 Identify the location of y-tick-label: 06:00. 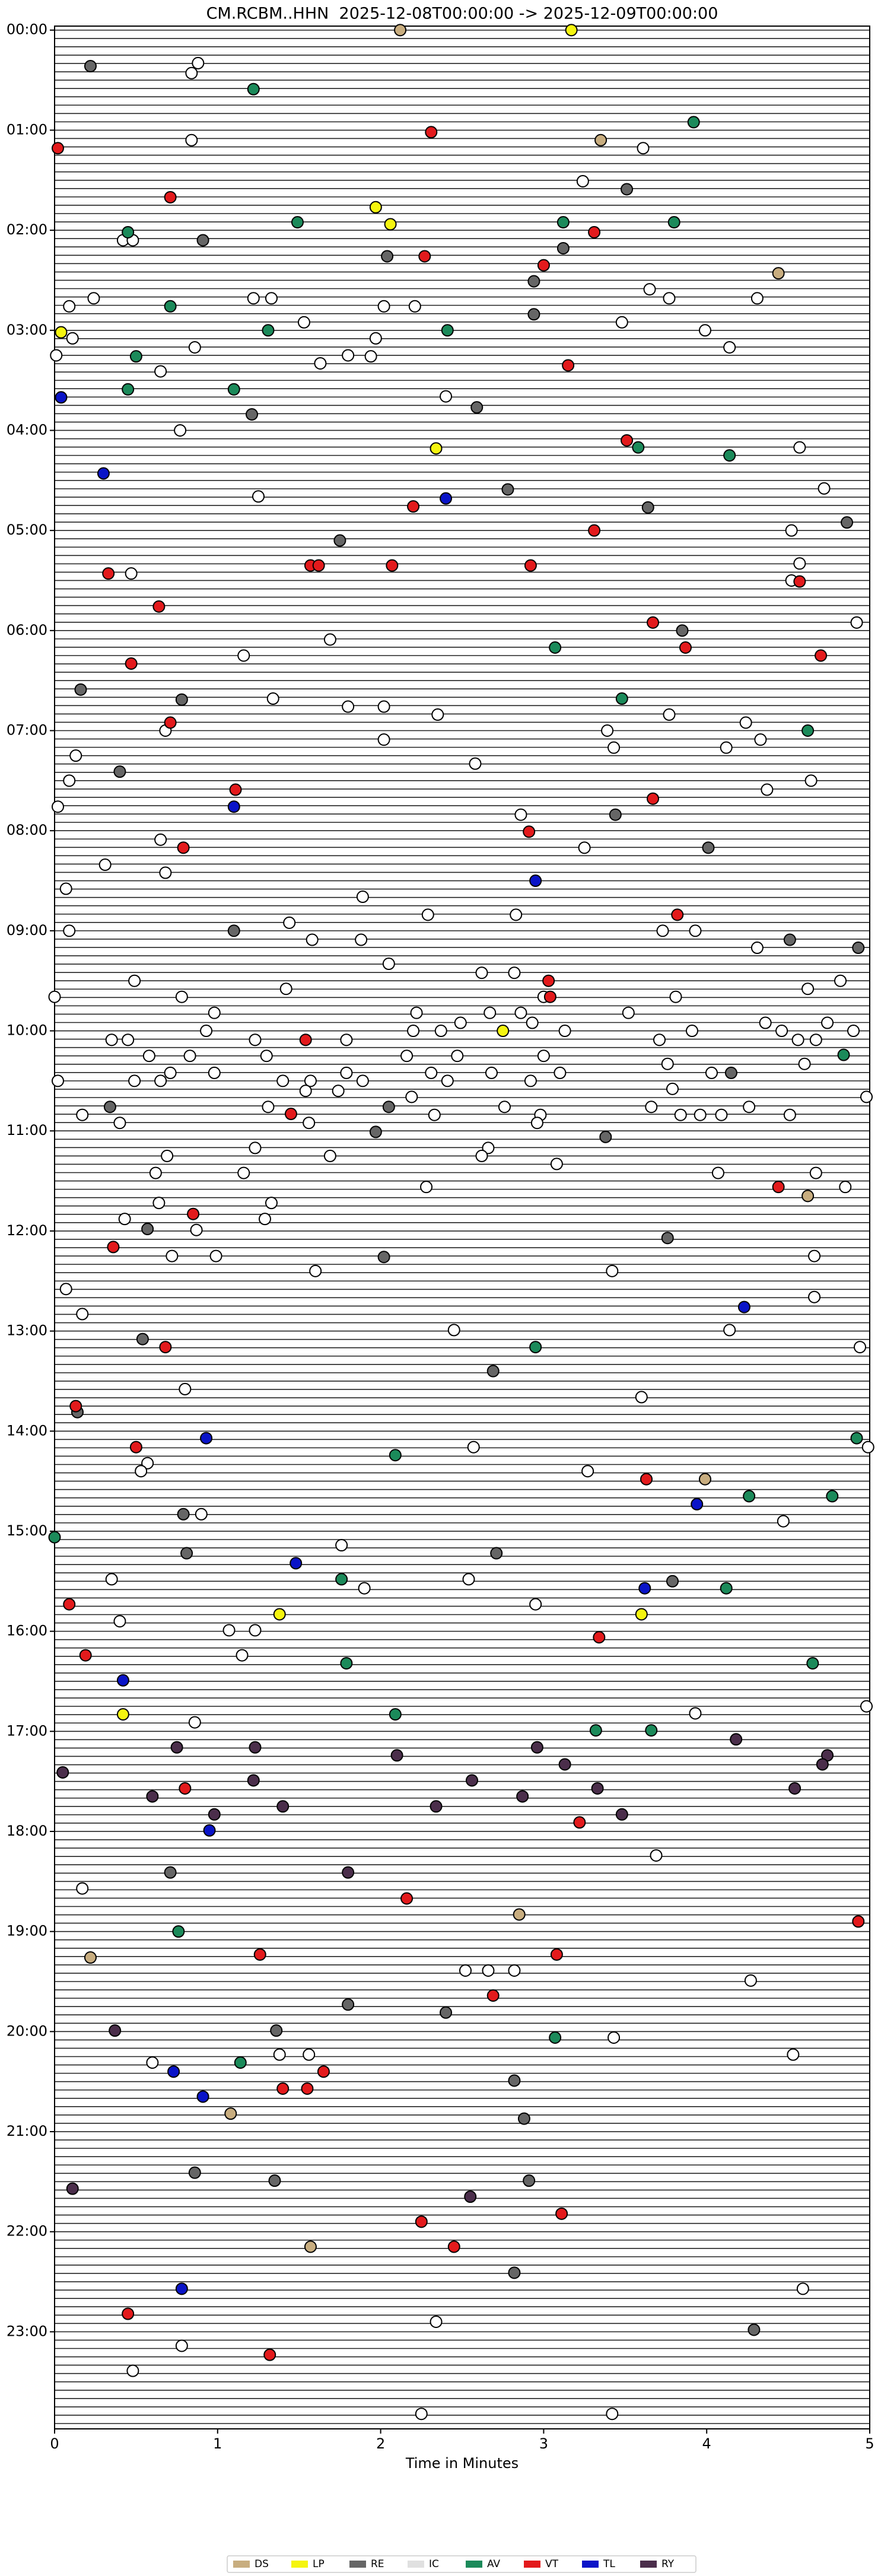
(27, 630).